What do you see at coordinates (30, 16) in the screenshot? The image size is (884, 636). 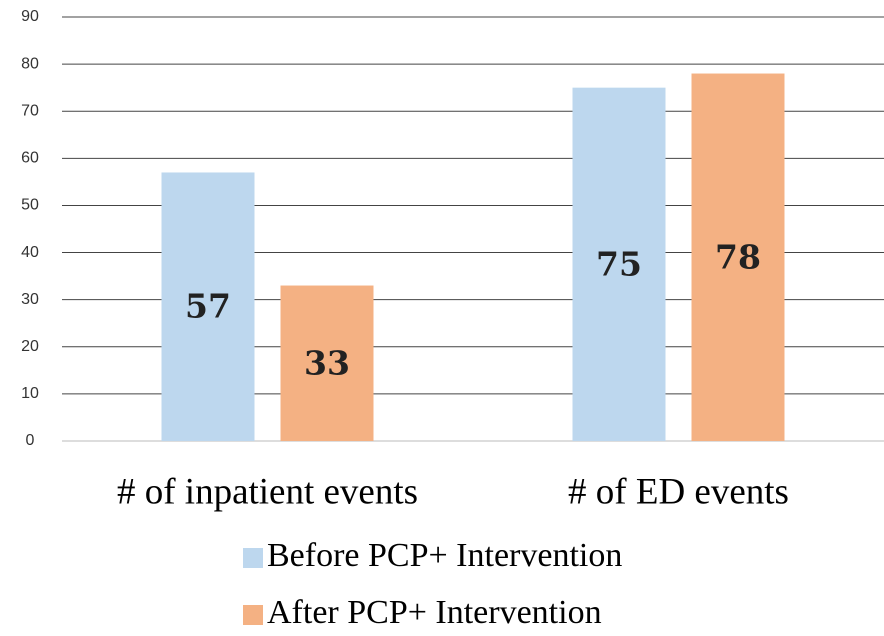 I see `y-tick-label: 90` at bounding box center [30, 16].